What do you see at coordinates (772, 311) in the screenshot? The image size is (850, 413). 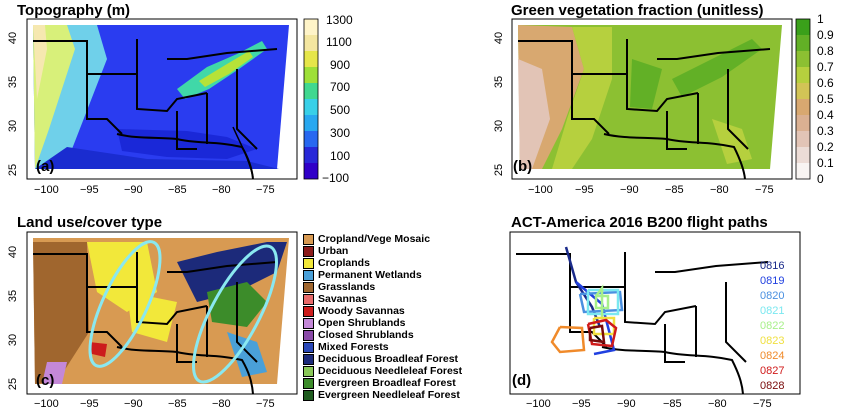 I see `flight-date-label: 0821` at bounding box center [772, 311].